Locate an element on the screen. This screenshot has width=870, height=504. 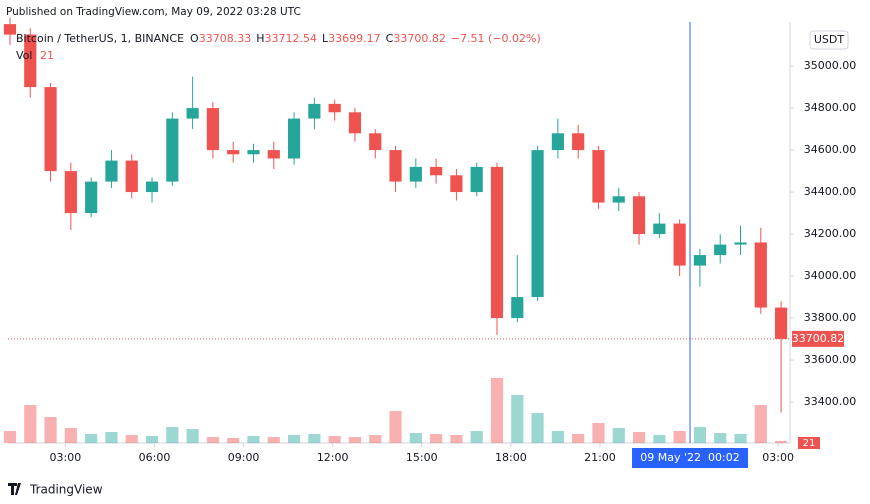
currency-box is located at coordinates (829, 40).